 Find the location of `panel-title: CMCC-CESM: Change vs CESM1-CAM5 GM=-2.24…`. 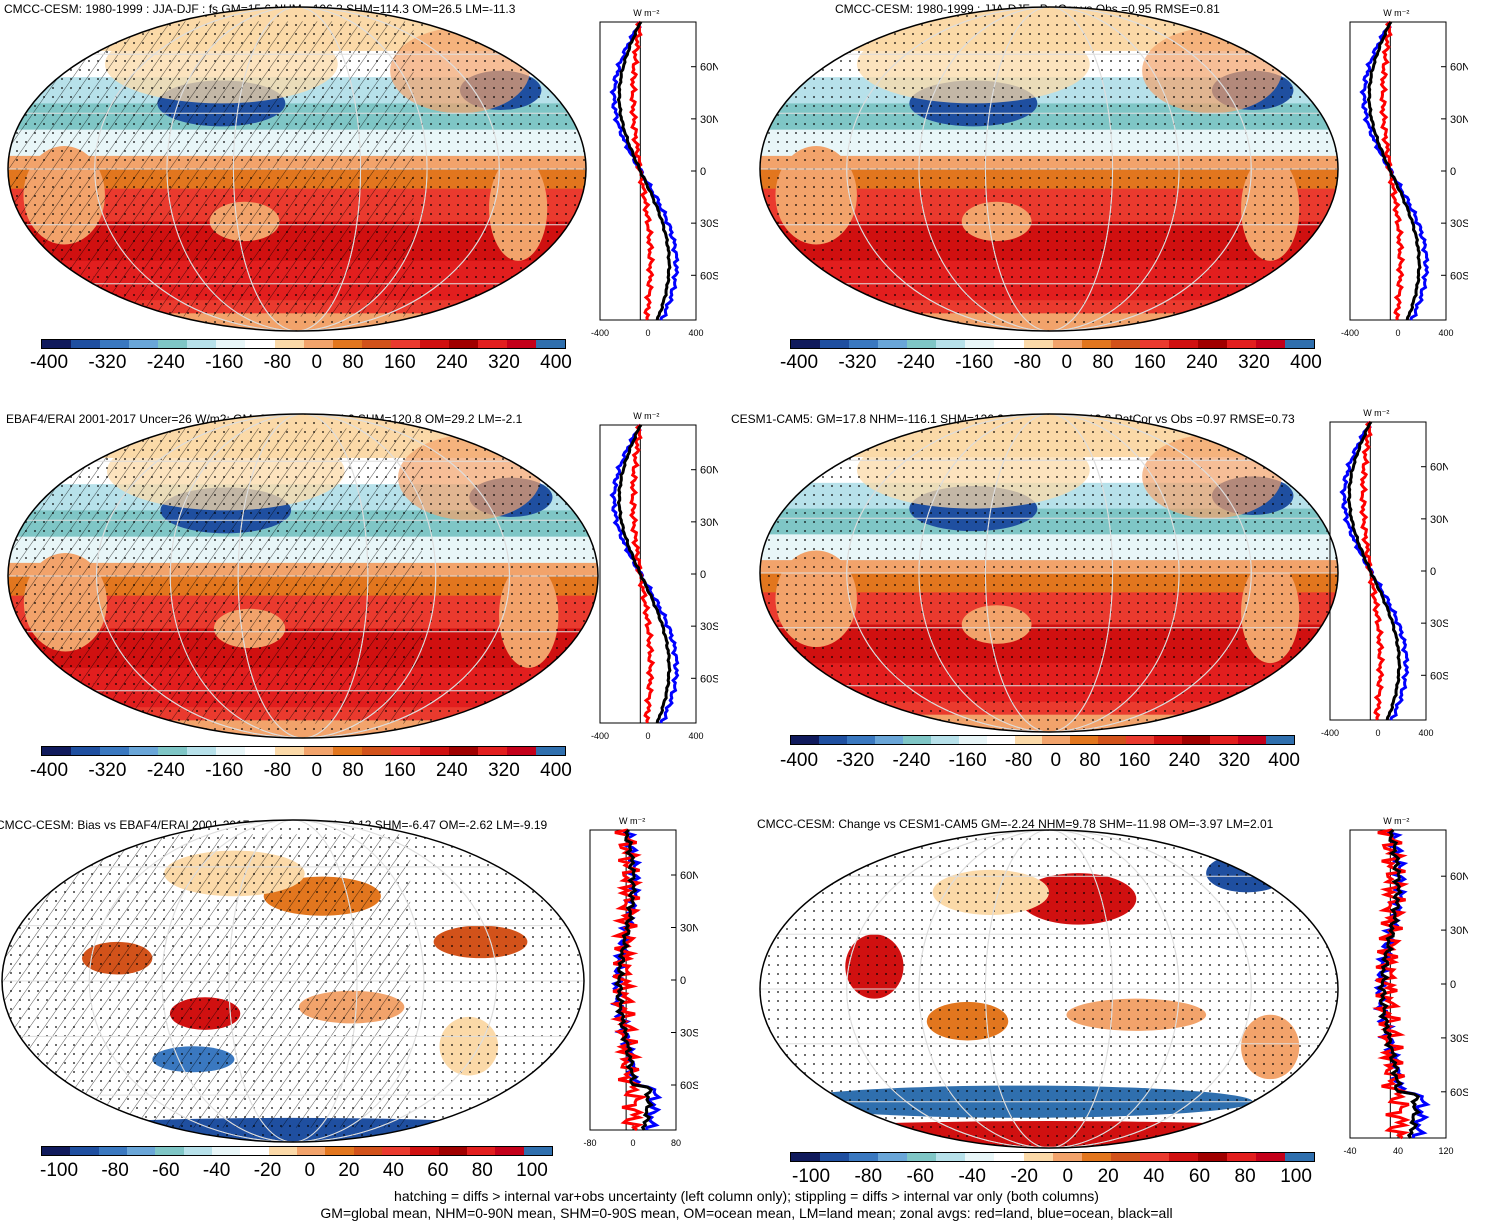

panel-title: CMCC-CESM: Change vs CESM1-CAM5 GM=-2.24… is located at coordinates (1015, 824).